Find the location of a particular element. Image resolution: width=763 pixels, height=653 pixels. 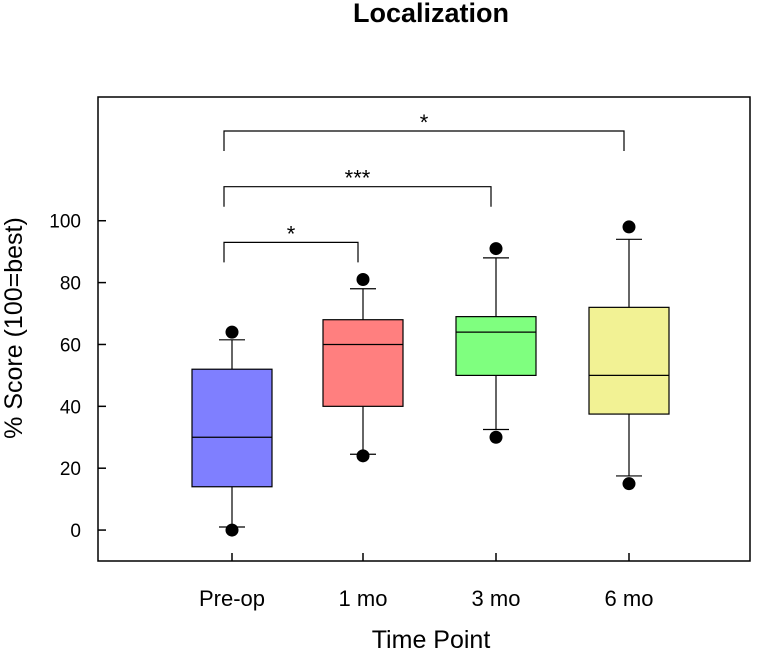

x-category-label: 6 mo is located at coordinates (629, 598).